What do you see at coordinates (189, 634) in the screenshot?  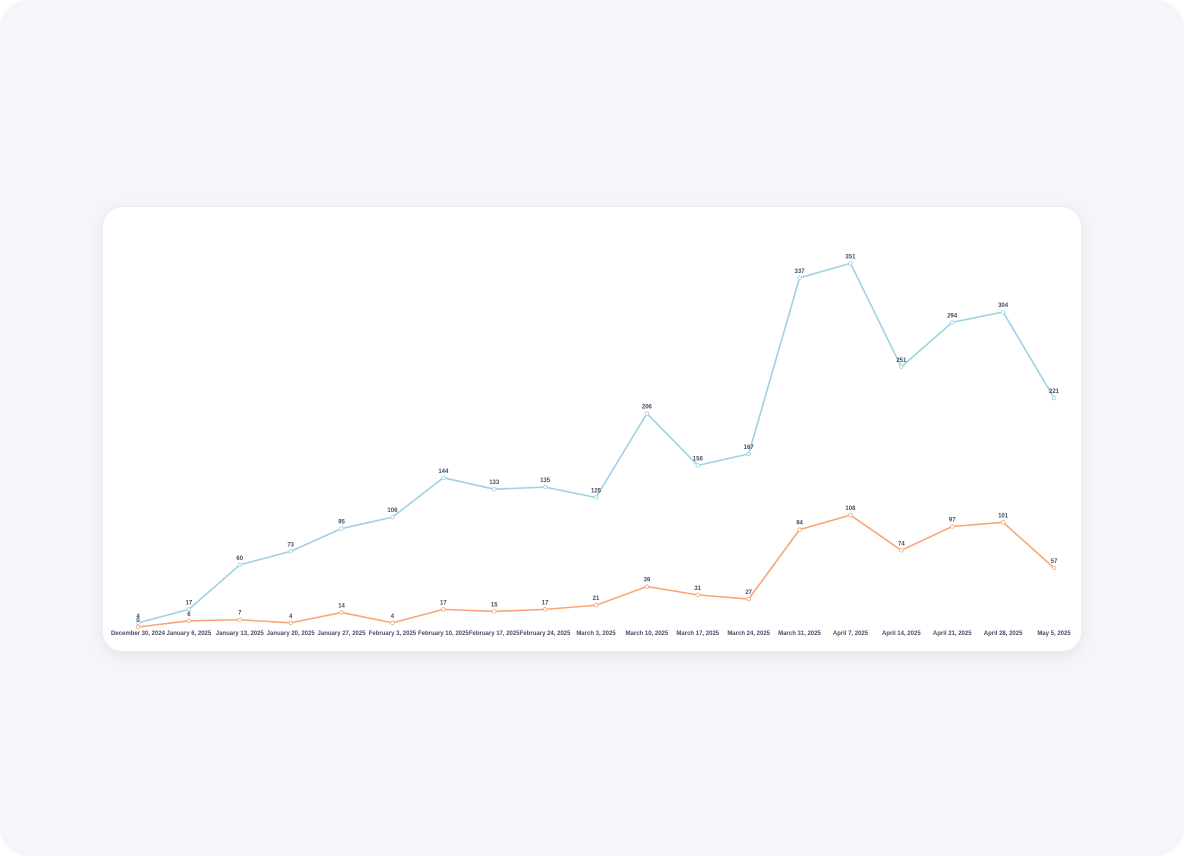 I see `x-tick-label: January 6, 2025` at bounding box center [189, 634].